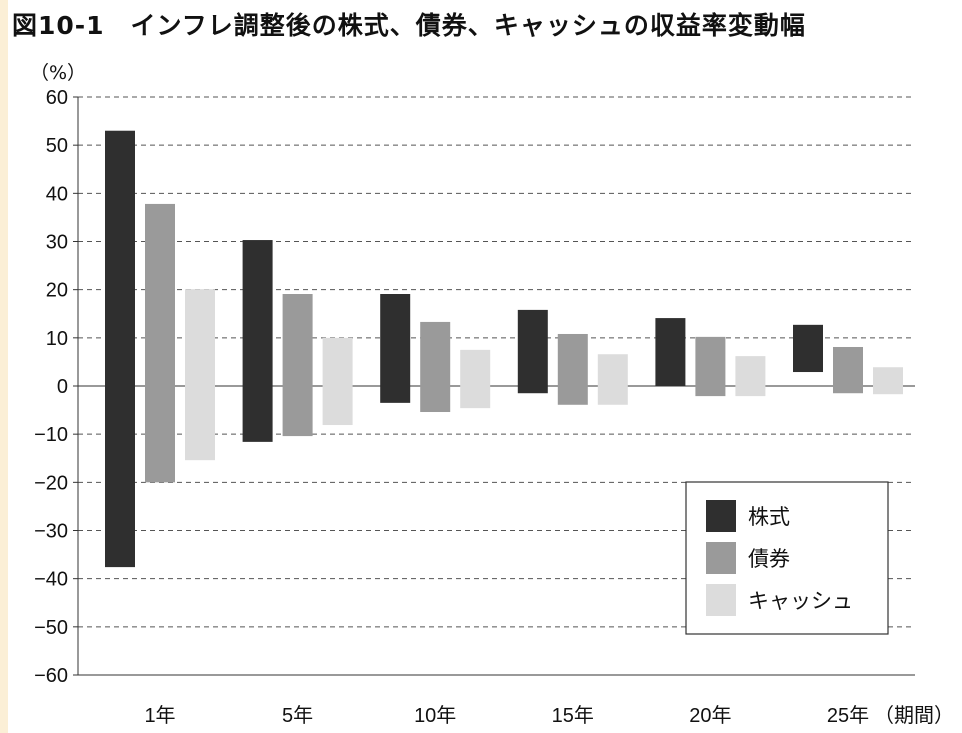  I want to click on x-tick-label: 20年, so click(710, 715).